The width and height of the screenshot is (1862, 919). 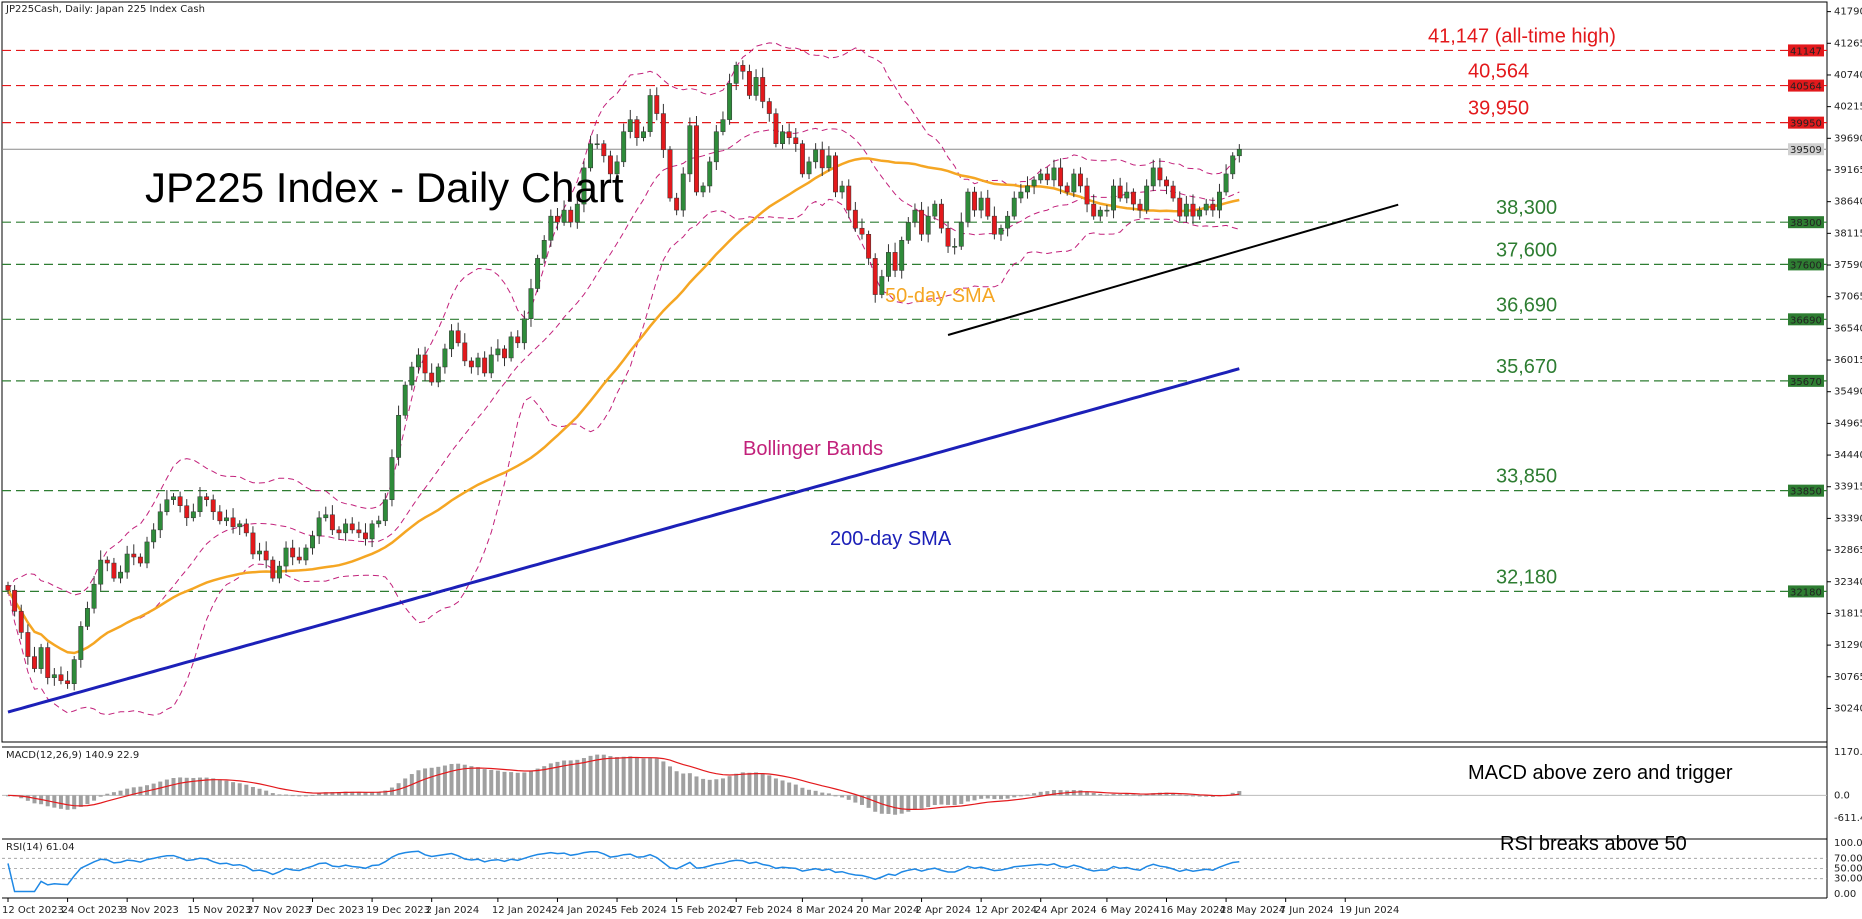 What do you see at coordinates (1526, 477) in the screenshot?
I see `support-label: 33,850` at bounding box center [1526, 477].